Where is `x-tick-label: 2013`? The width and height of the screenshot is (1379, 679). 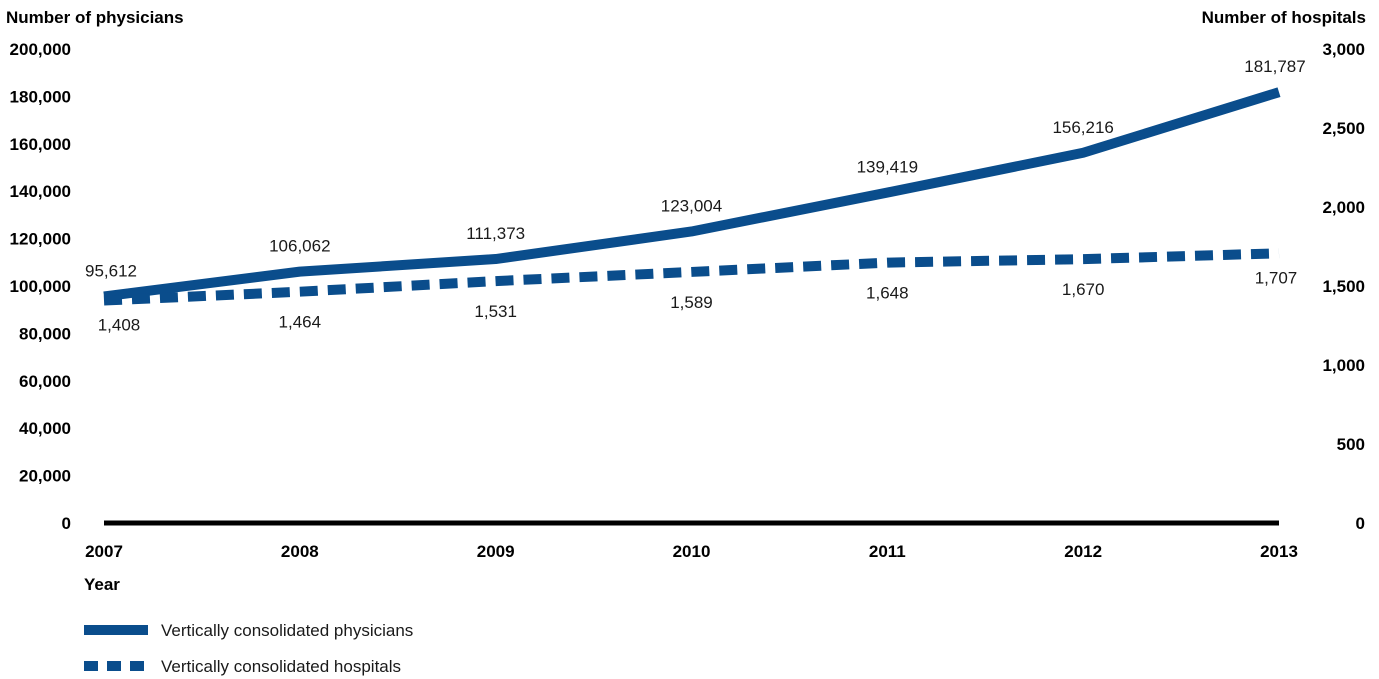 x-tick-label: 2013 is located at coordinates (1279, 551).